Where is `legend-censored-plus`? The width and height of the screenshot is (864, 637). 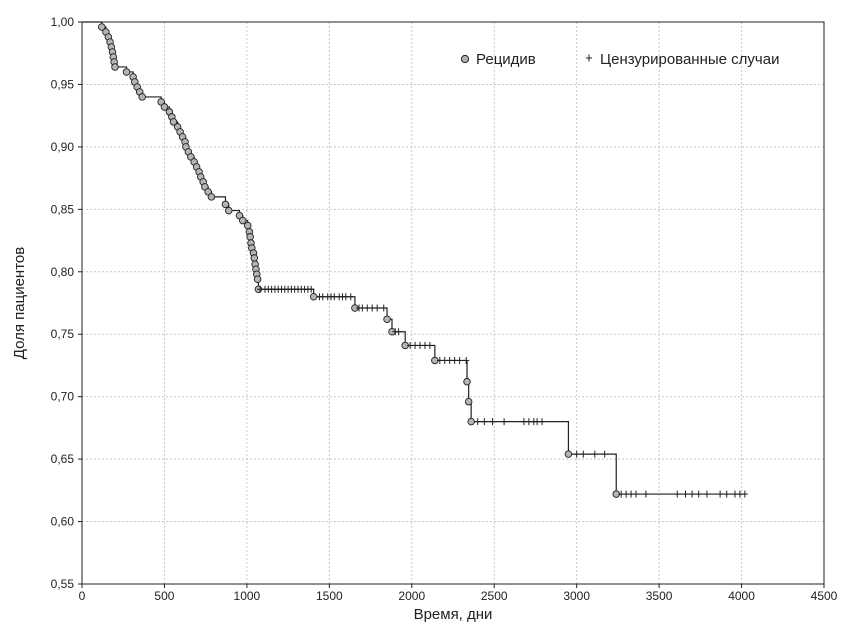 legend-censored-plus is located at coordinates (589, 58).